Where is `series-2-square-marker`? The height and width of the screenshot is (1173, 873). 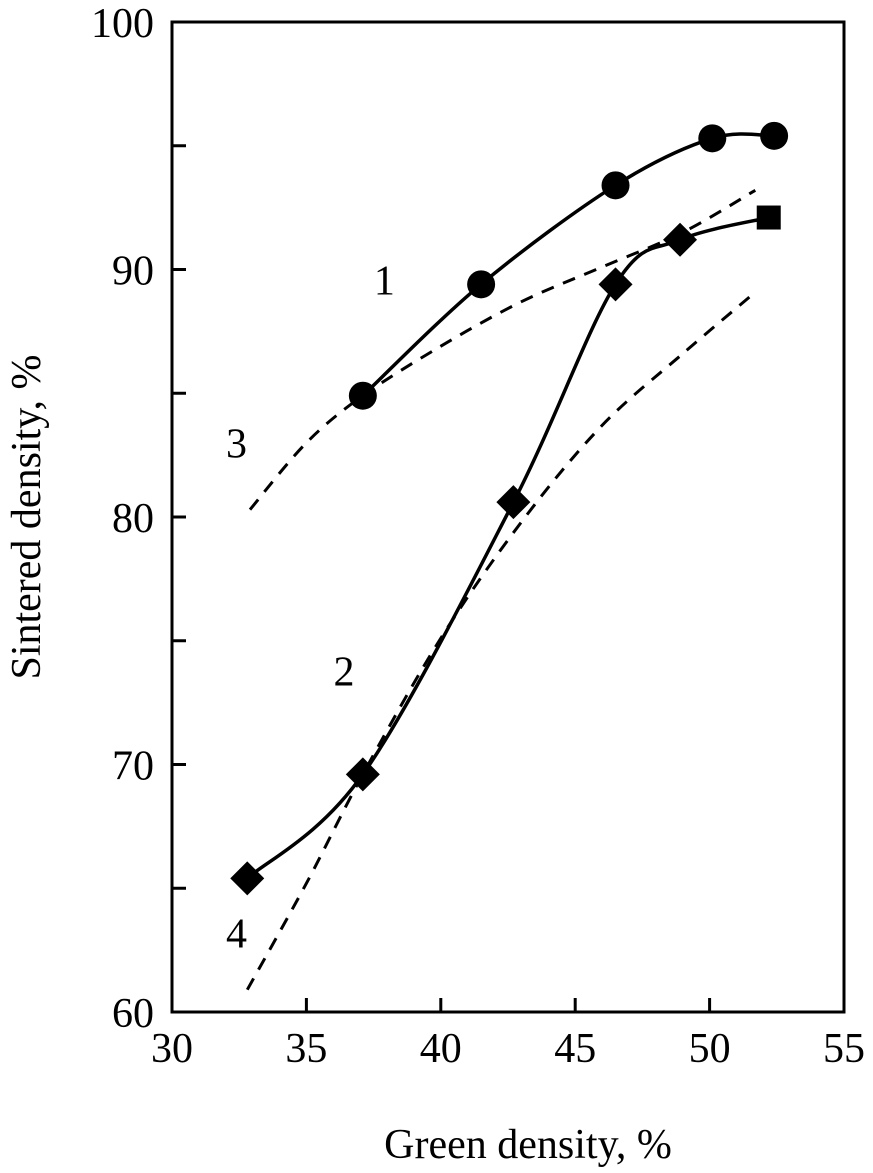 series-2-square-marker is located at coordinates (768, 217).